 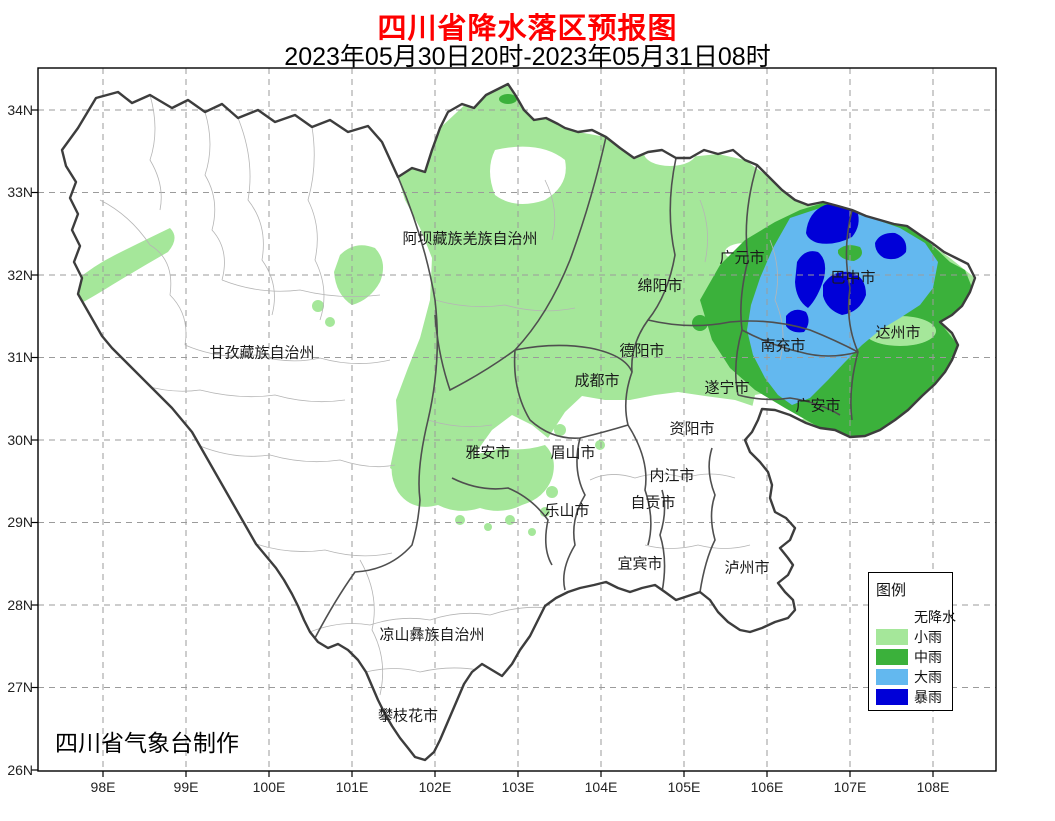 What do you see at coordinates (727, 388) in the screenshot?
I see `region-label-suining: 遂宁市` at bounding box center [727, 388].